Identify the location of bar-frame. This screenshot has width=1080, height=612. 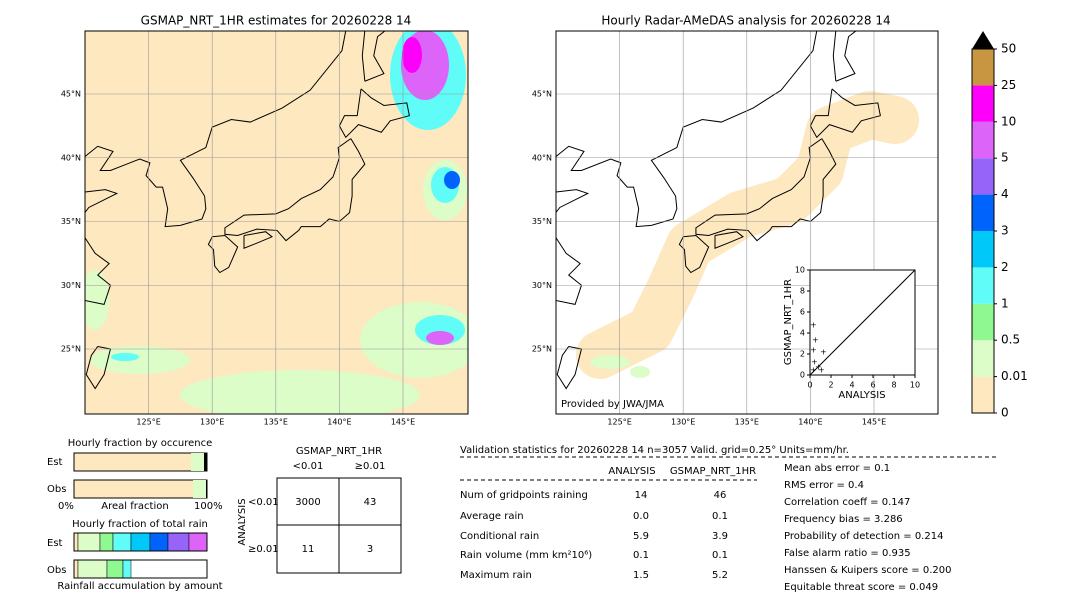
(140, 542).